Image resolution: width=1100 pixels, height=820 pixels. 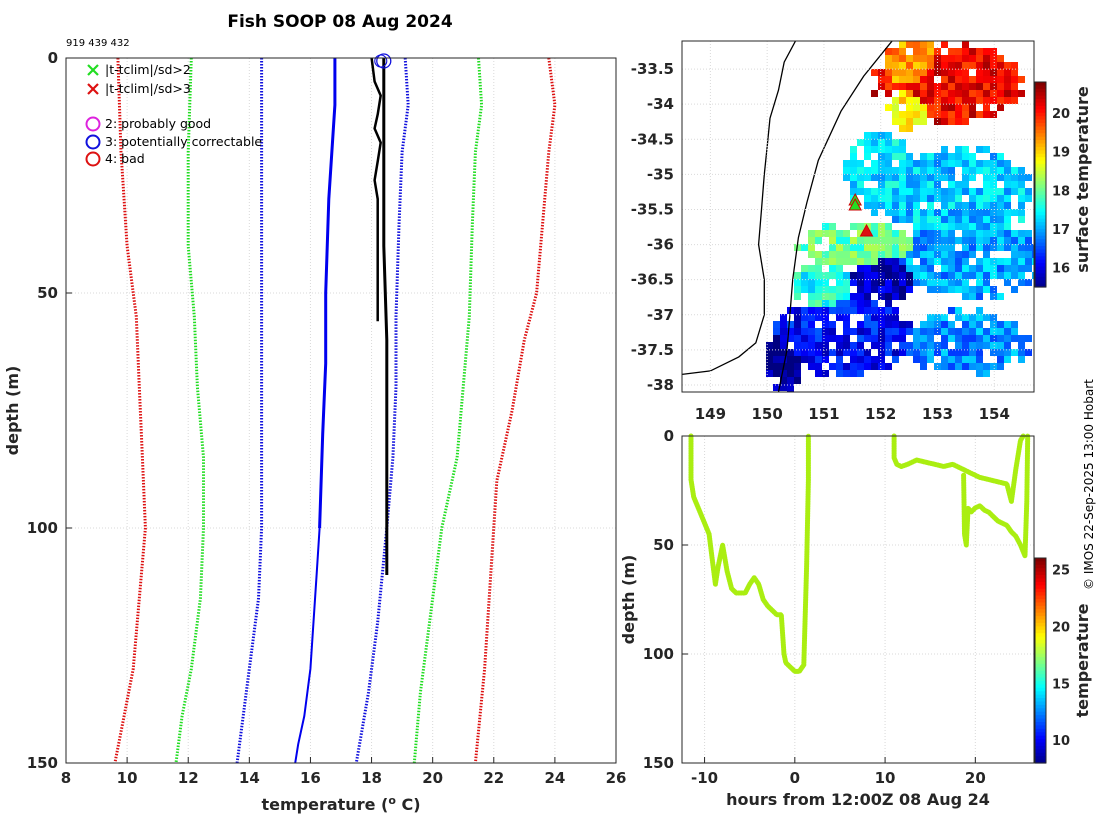 I want to click on station-marker, so click(x=866, y=230).